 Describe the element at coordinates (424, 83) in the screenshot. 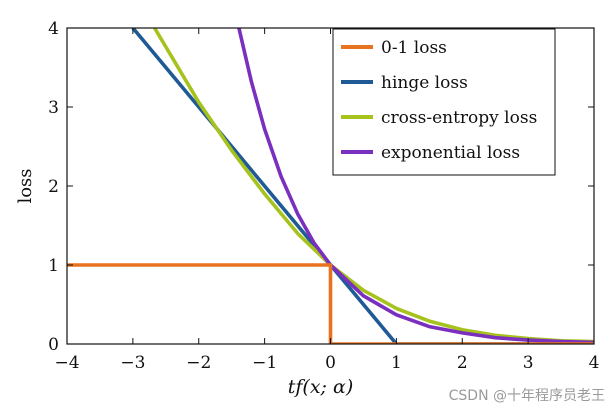

I see `legend-label: hinge loss` at that location.